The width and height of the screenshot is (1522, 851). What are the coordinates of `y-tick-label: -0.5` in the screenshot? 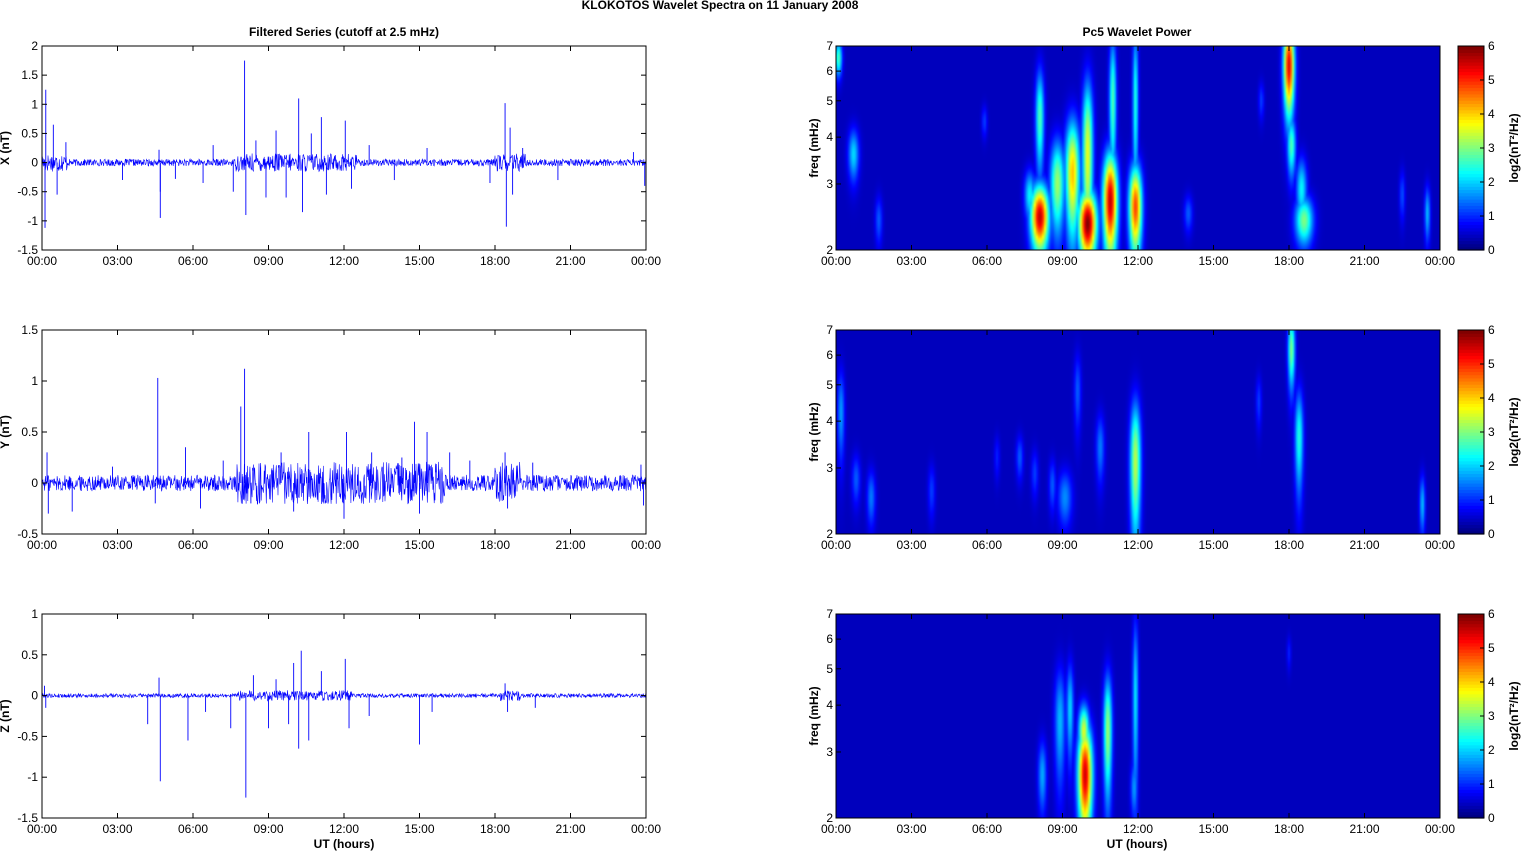 It's located at (27, 192).